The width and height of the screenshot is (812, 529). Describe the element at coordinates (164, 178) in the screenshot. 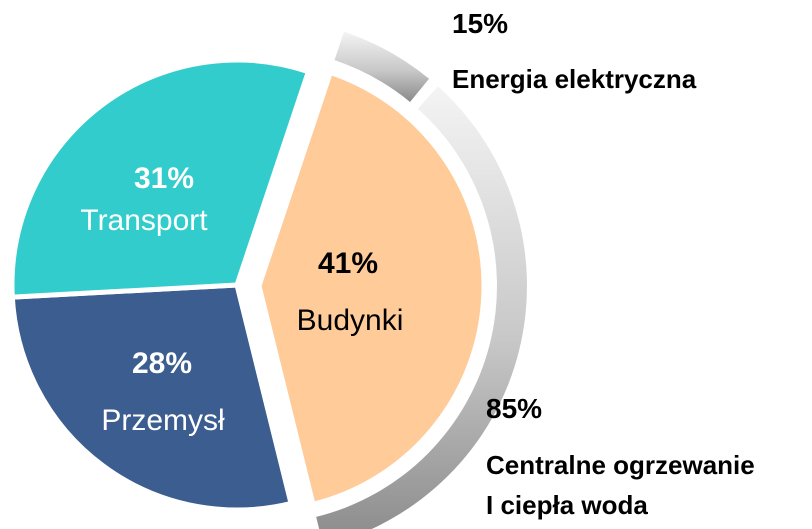

I see `slice-percent-transport: 31%` at that location.